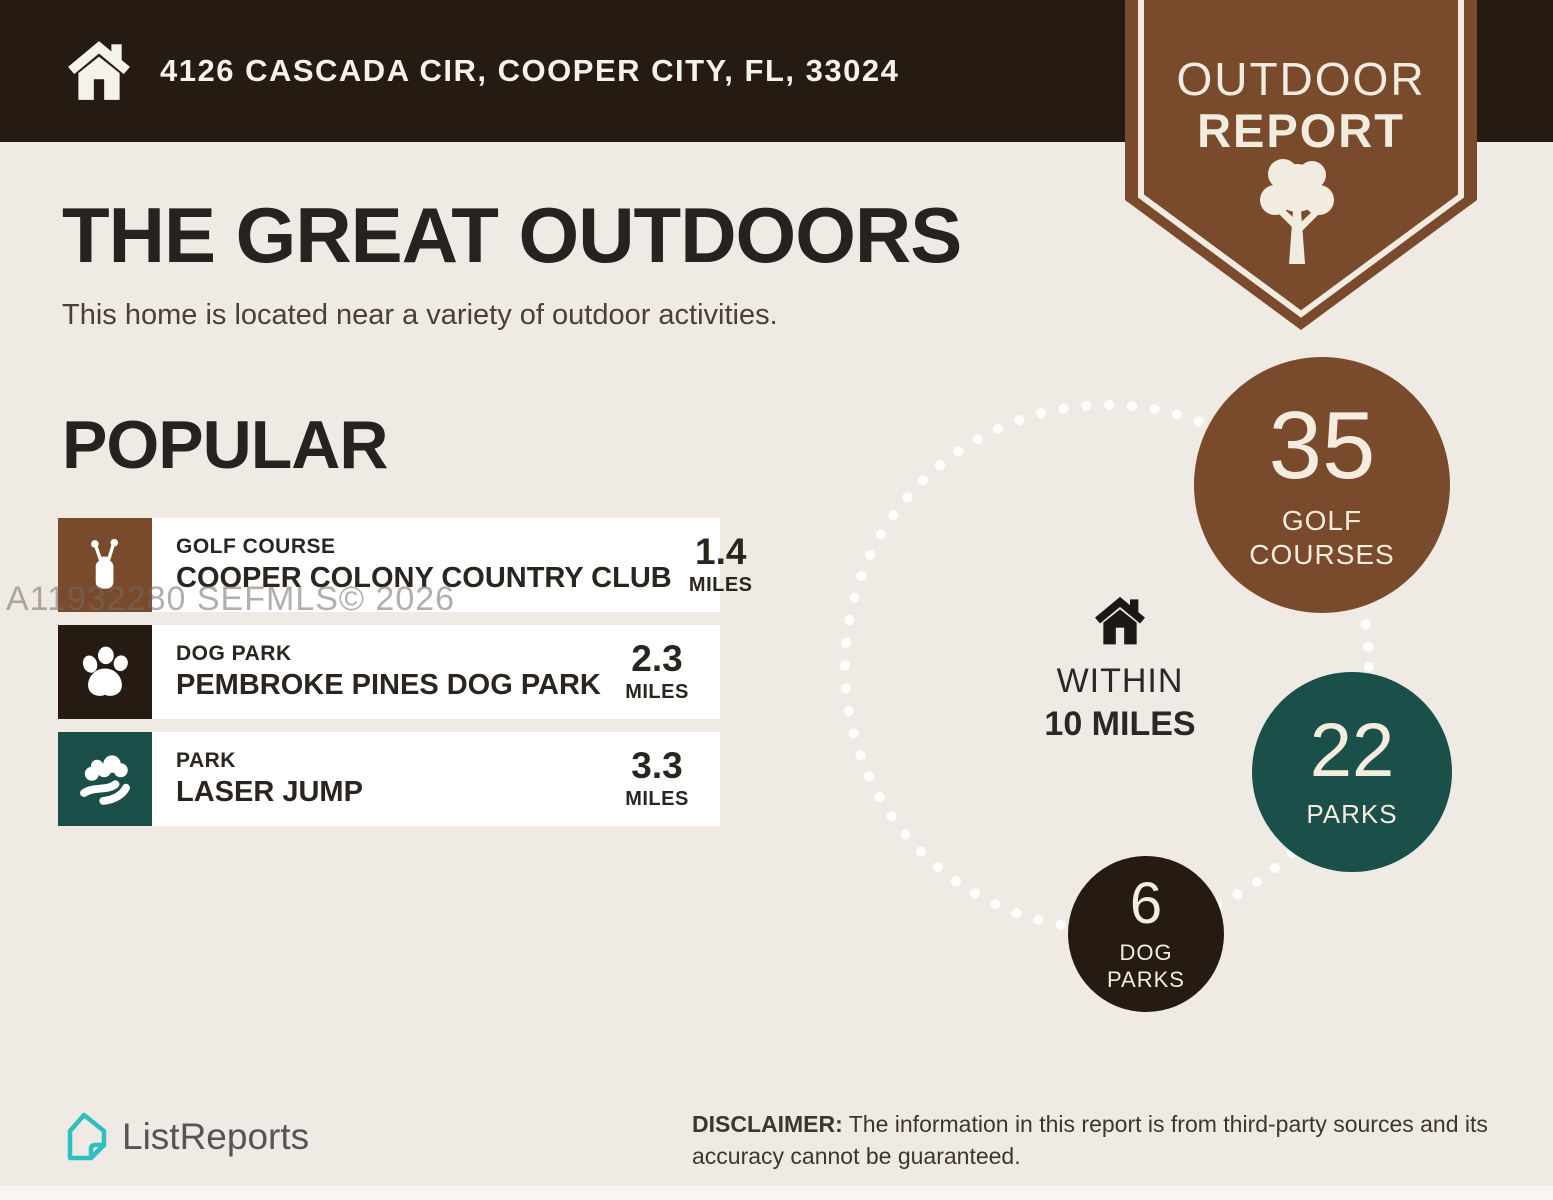  Describe the element at coordinates (1300, 79) in the screenshot. I see `ribbon-title-line1: OUTDOOR` at that location.